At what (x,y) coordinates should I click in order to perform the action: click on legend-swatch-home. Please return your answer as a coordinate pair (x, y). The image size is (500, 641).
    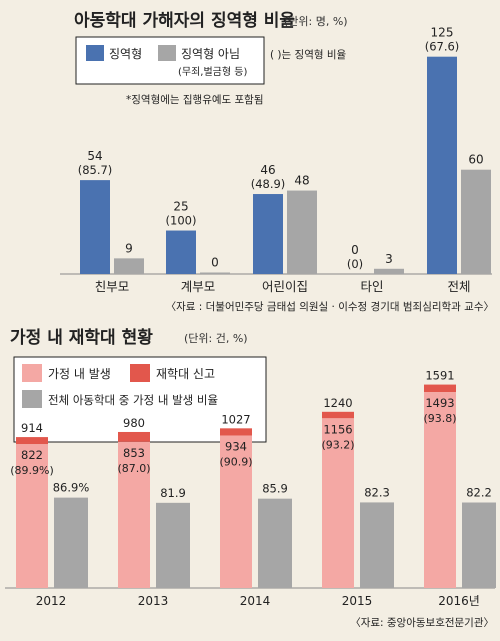
    Looking at the image, I should click on (32, 373).